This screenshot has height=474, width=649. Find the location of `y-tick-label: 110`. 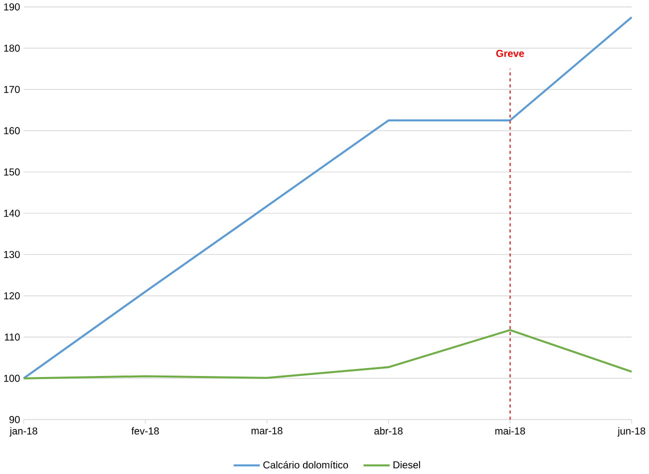

y-tick-label: 110 is located at coordinates (12, 337).